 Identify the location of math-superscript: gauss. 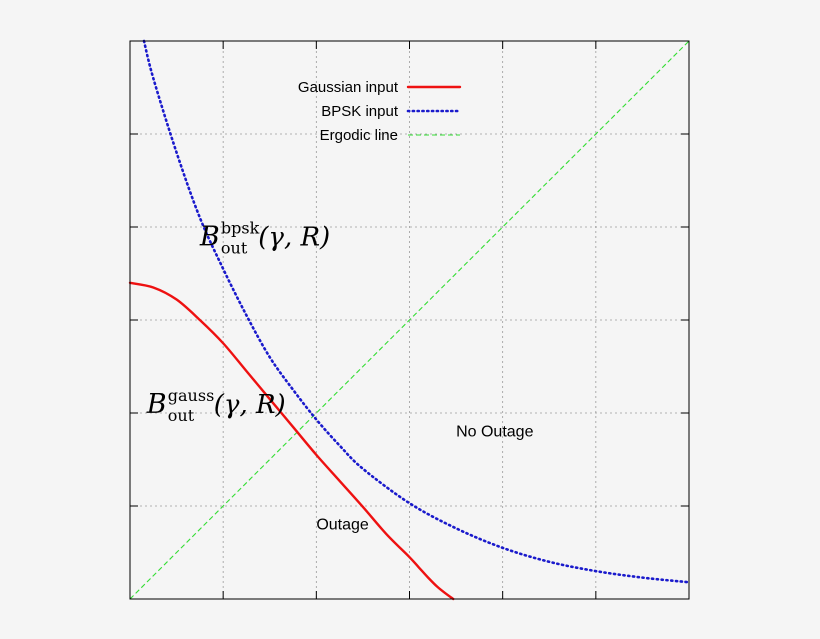
(191, 395).